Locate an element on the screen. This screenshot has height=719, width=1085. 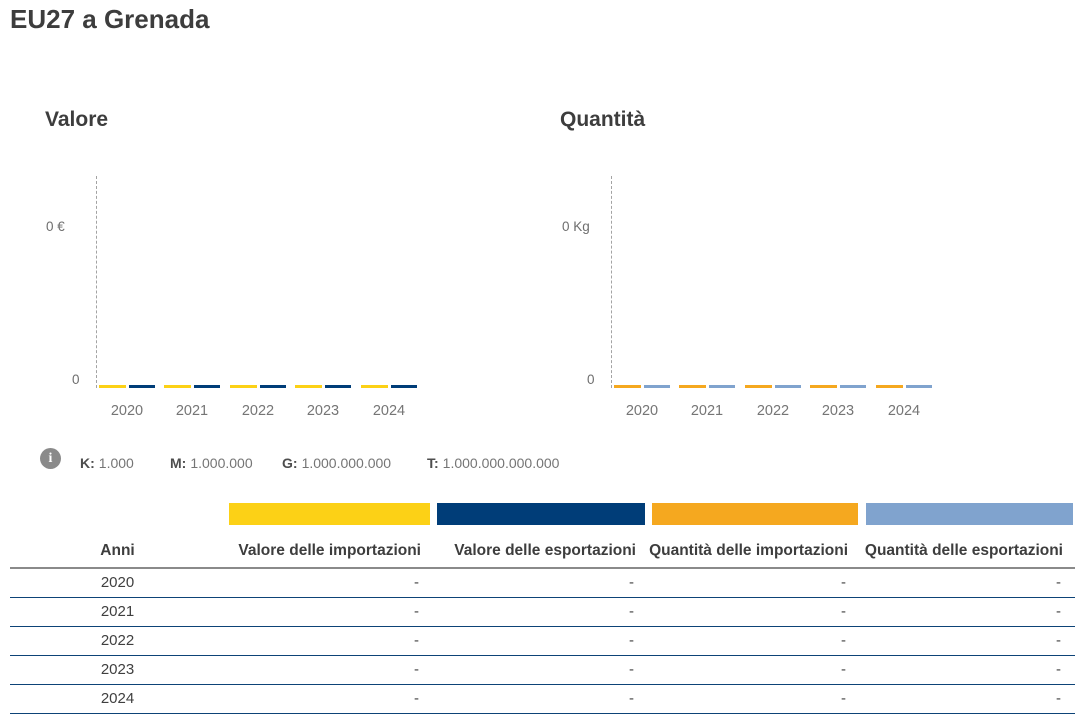
cell-year: 2020 is located at coordinates (117, 583).